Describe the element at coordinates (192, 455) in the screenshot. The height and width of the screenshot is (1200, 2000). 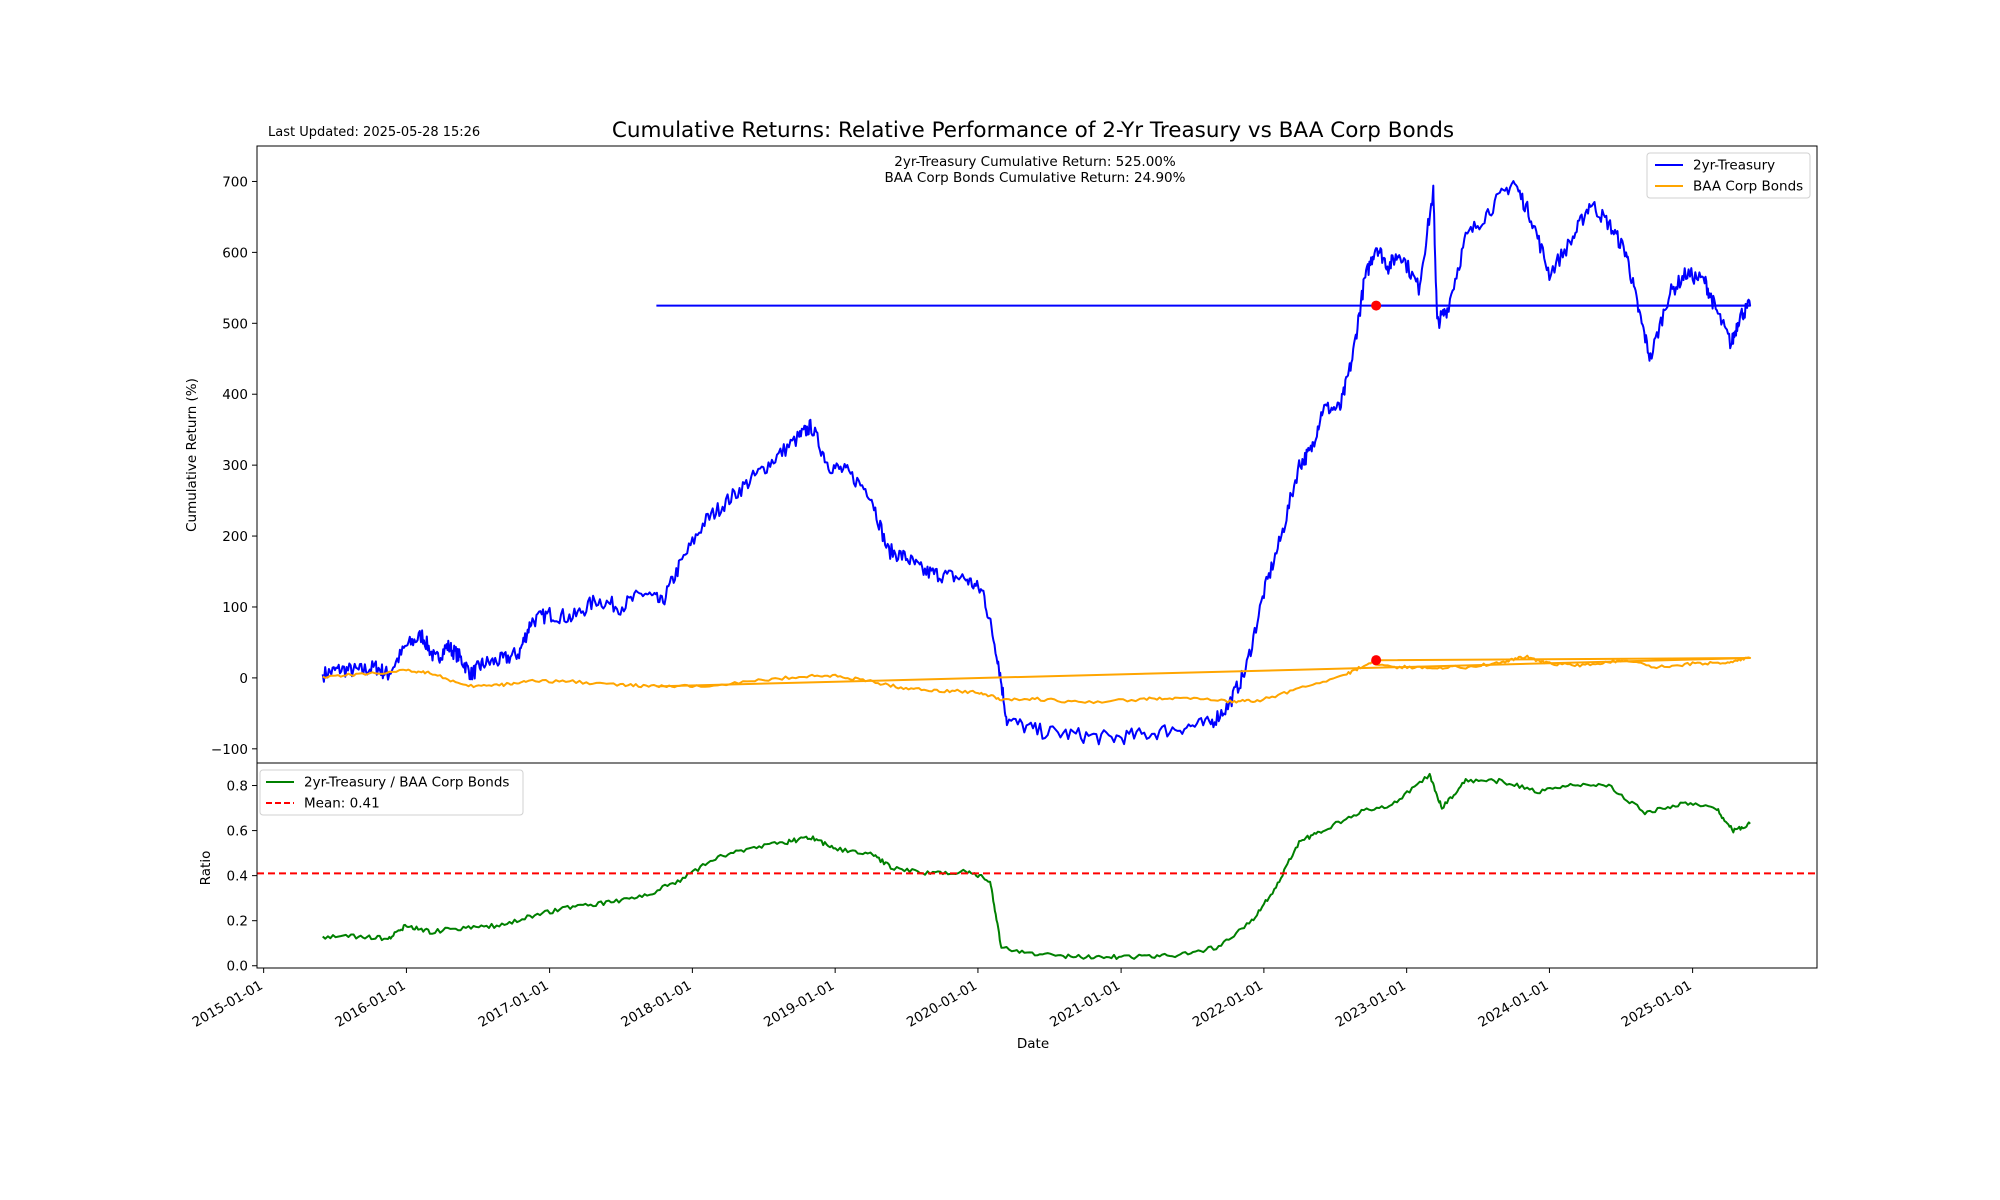
I see `top-y-axis-label: Cumulative Return (%)` at that location.